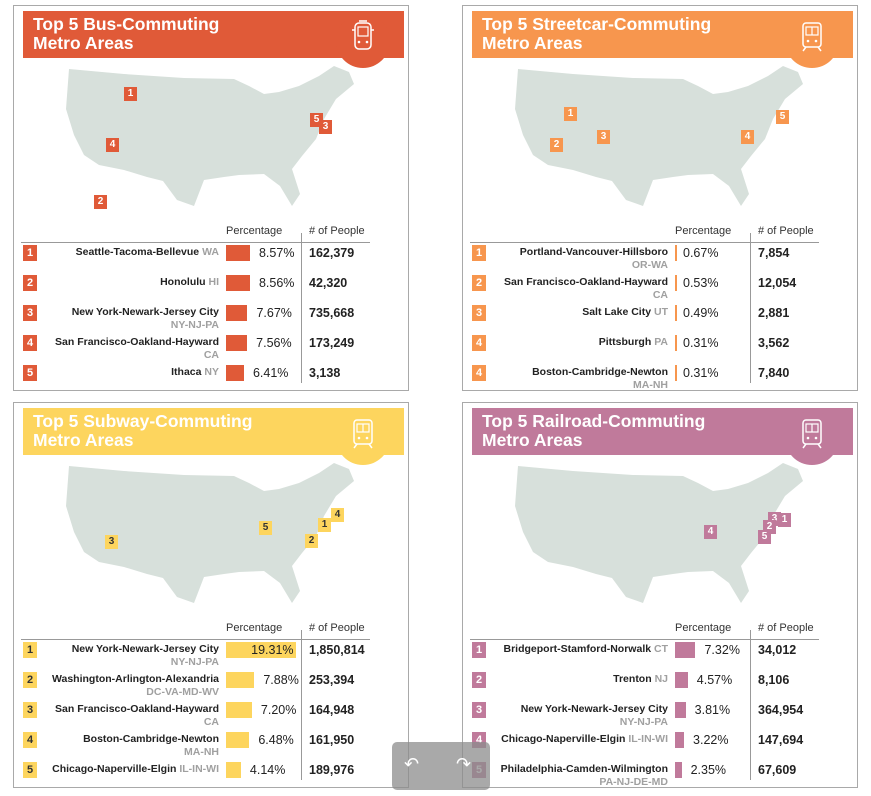  Describe the element at coordinates (274, 343) in the screenshot. I see `percentage-value: 7.56%` at that location.